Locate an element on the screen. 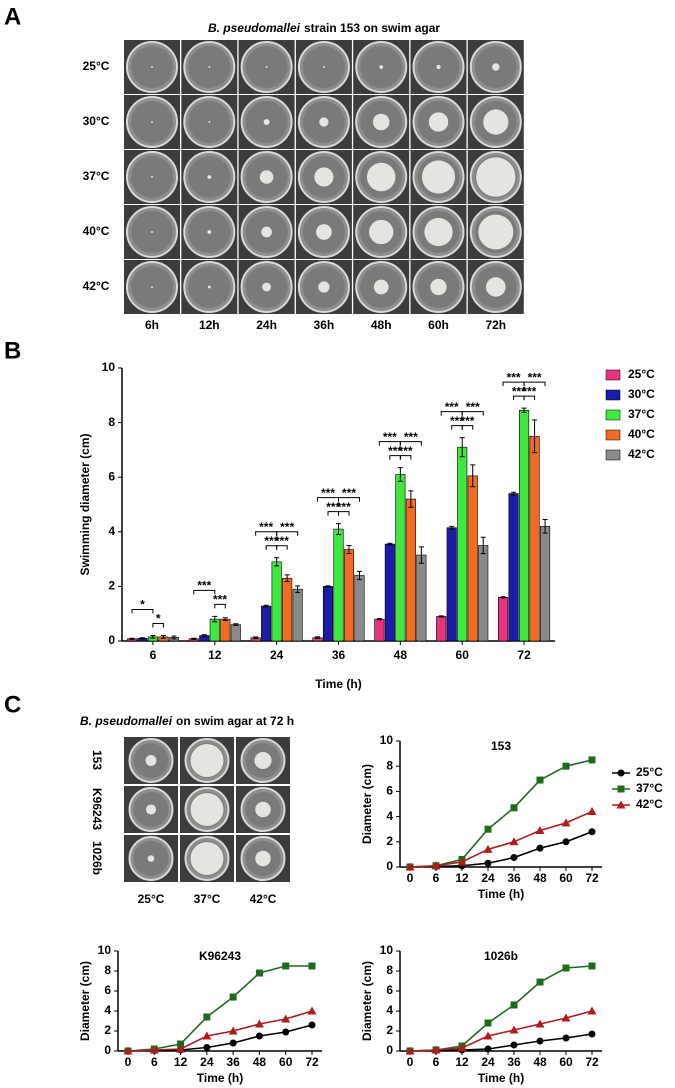 Image resolution: width=675 pixels, height=1088 pixels. row-label: 37°C is located at coordinates (96, 176).